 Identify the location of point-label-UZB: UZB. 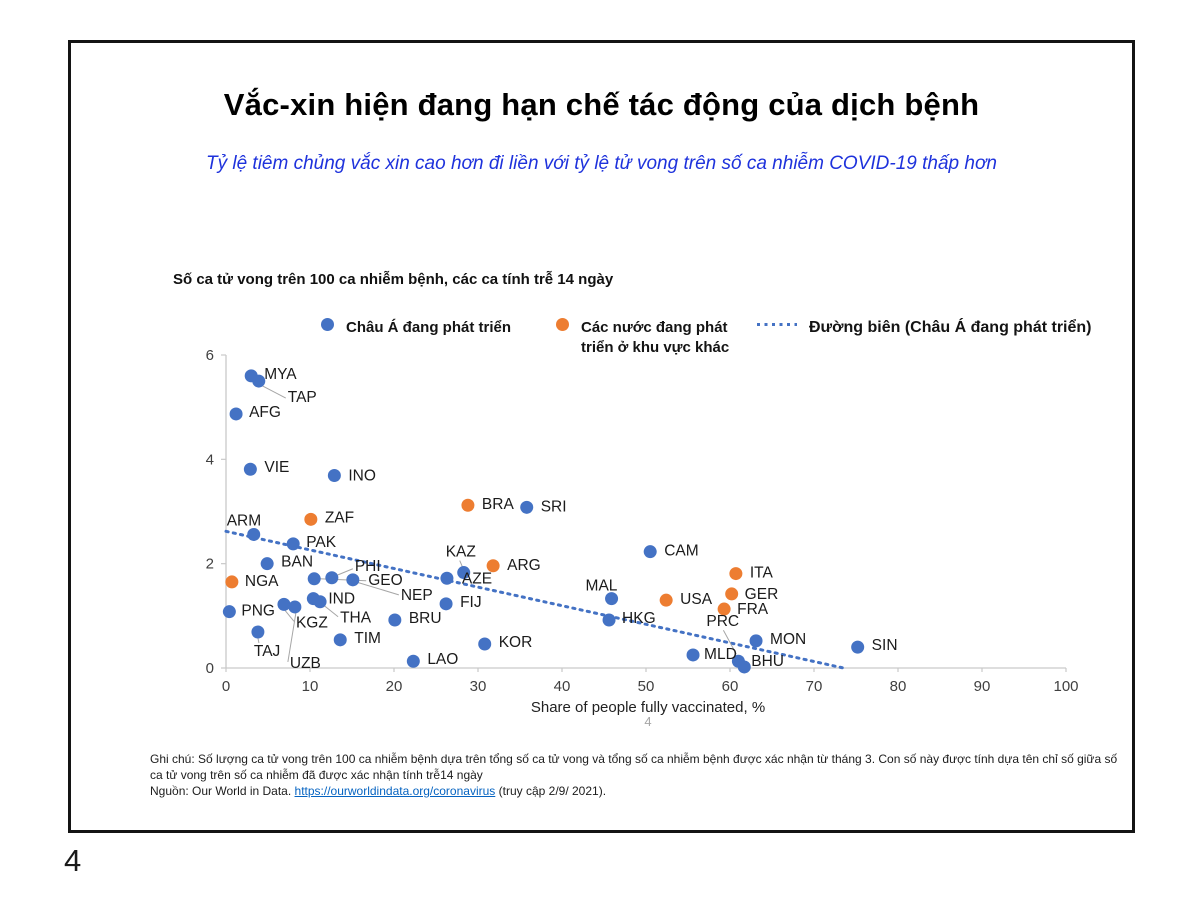
(305, 663).